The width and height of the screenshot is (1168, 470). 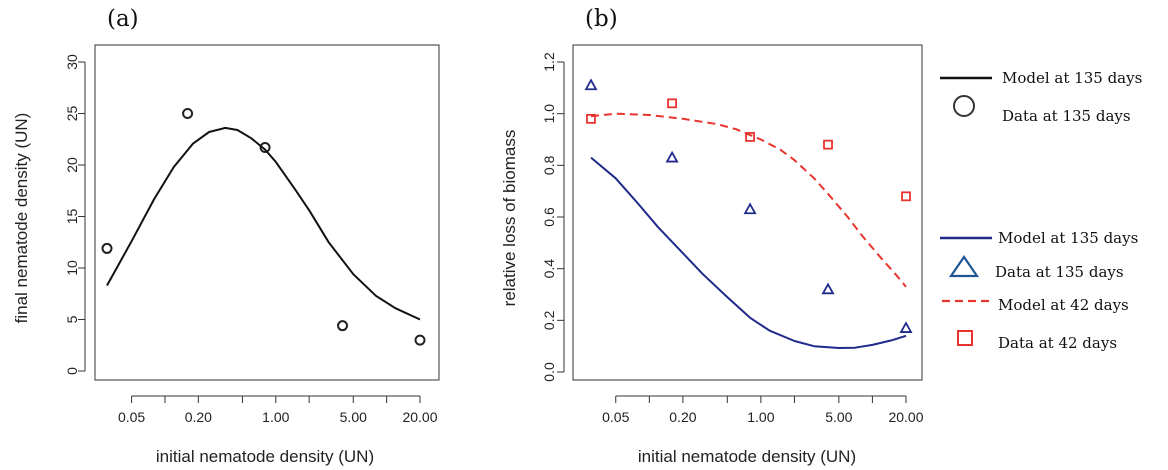 What do you see at coordinates (549, 269) in the screenshot?
I see `panel-b-y-tick-label: 0.4` at bounding box center [549, 269].